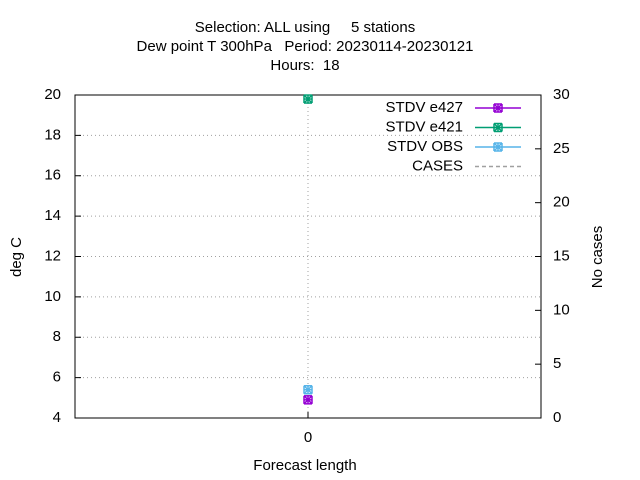 Image resolution: width=640 pixels, height=480 pixels. Describe the element at coordinates (57, 377) in the screenshot. I see `y-tick-label: 6` at that location.